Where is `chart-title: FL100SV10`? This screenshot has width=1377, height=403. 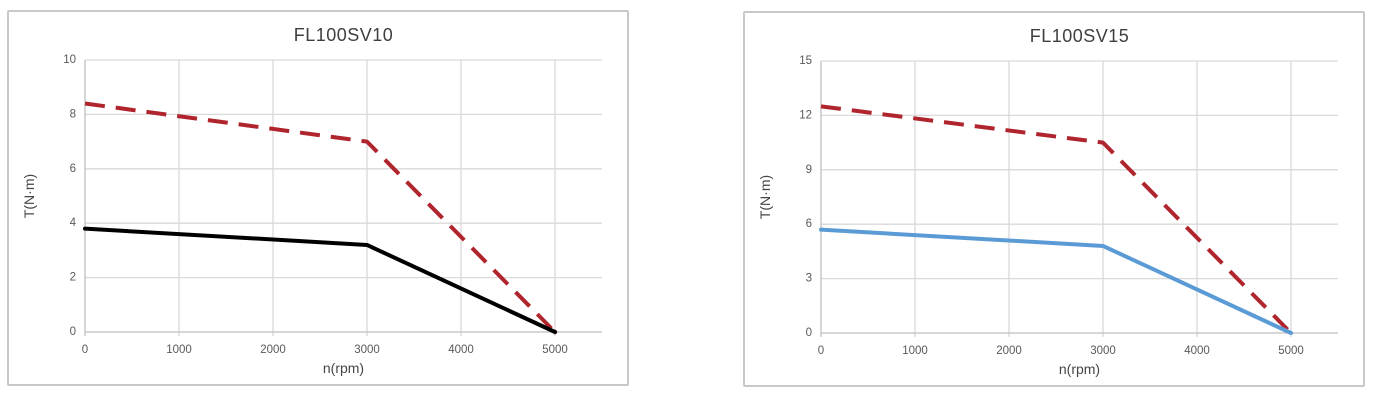 chart-title: FL100SV10 is located at coordinates (343, 35).